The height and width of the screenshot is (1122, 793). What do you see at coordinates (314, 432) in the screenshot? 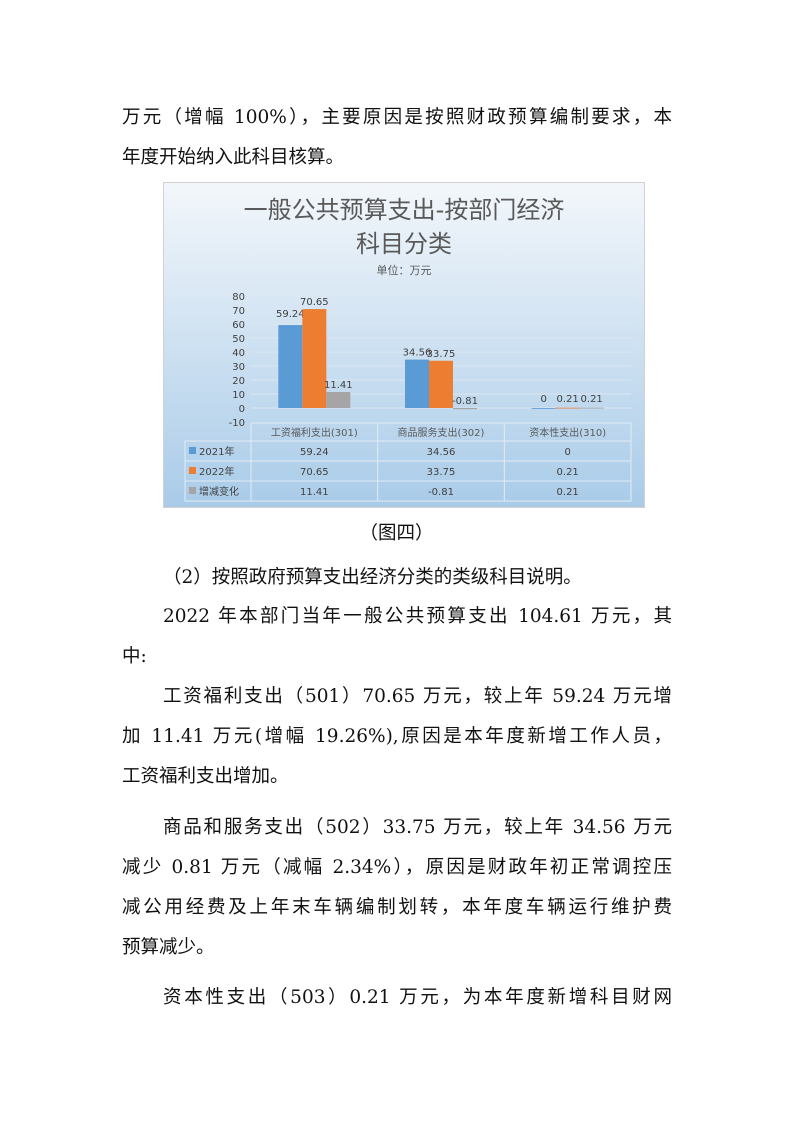
I see `category-label: 工资福利支出(301)` at bounding box center [314, 432].